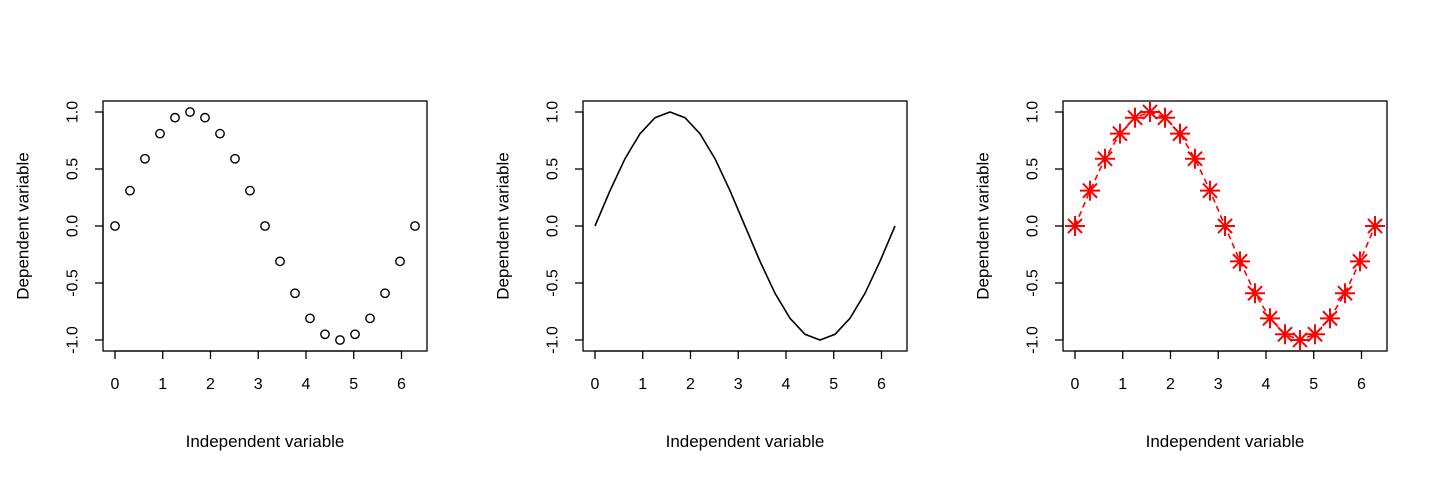 The width and height of the screenshot is (1440, 480). I want to click on series-line, so click(745, 226).